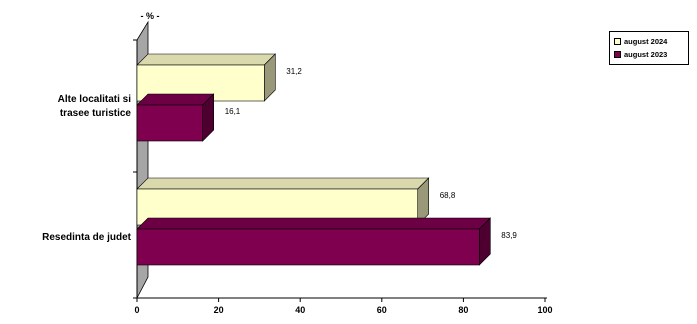  Describe the element at coordinates (509, 235) in the screenshot. I see `bar-value-label-1-1: 83,9` at that location.